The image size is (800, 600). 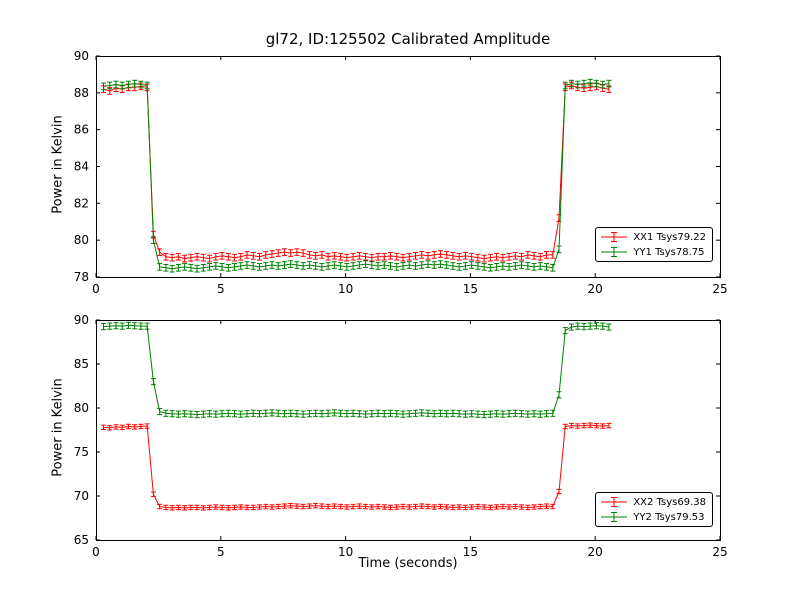 I want to click on y-tick-label: 85, so click(x=81, y=364).